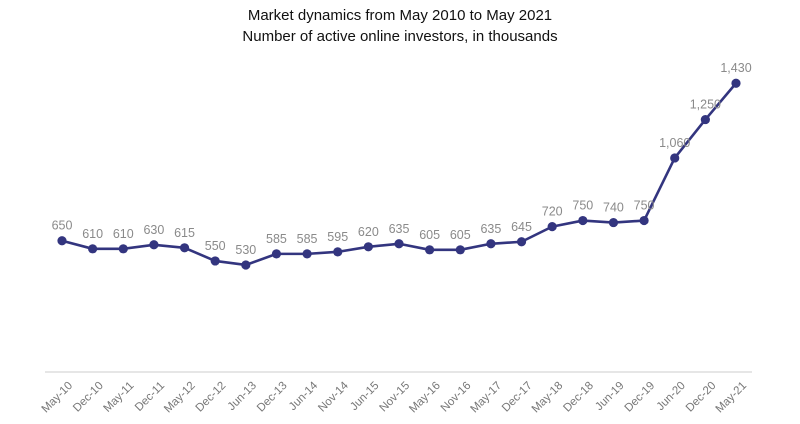 The height and width of the screenshot is (424, 800). What do you see at coordinates (671, 396) in the screenshot?
I see `x-tick-label-Jun-20: Jun-20` at bounding box center [671, 396].